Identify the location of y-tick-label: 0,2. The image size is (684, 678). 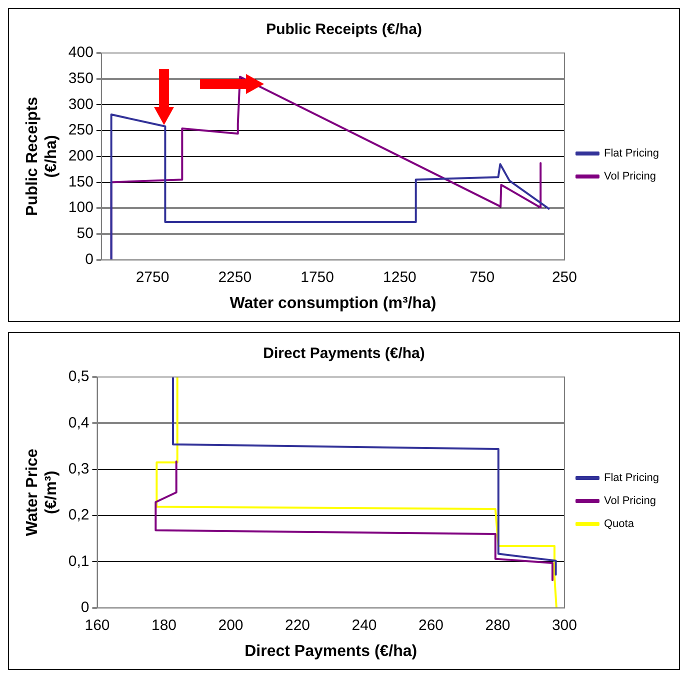
(79, 515).